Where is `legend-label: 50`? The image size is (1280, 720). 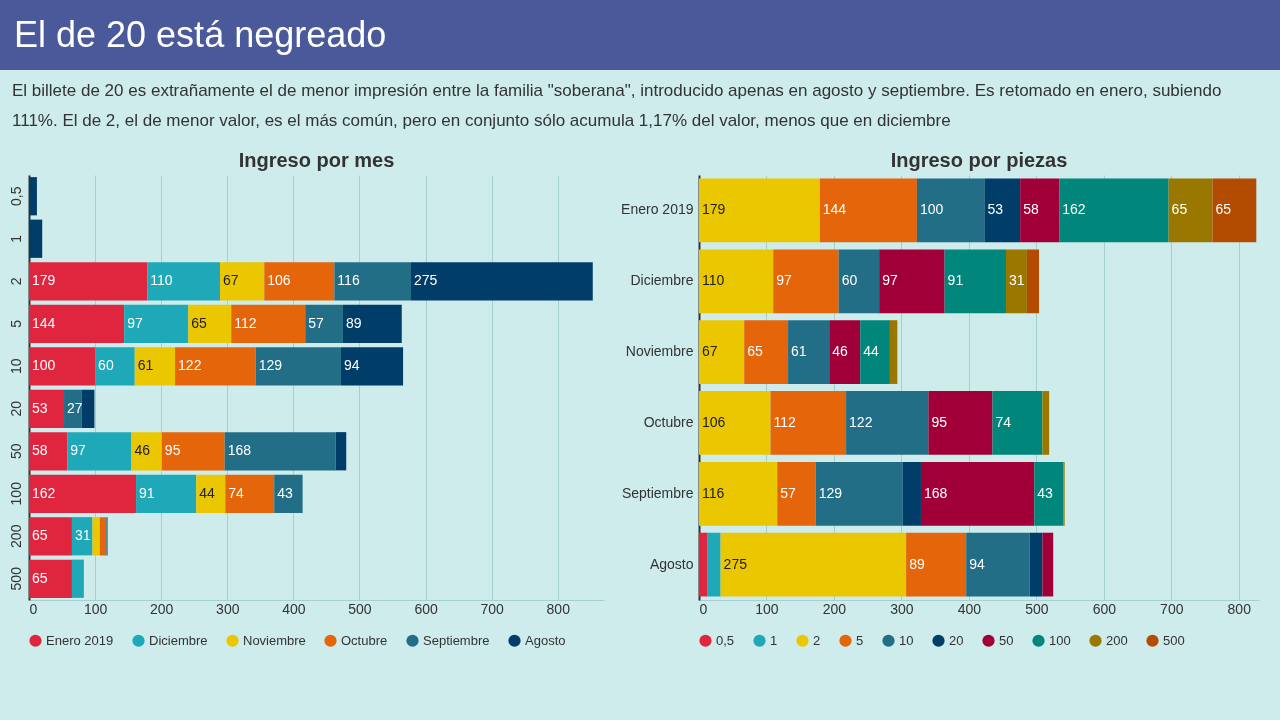 legend-label: 50 is located at coordinates (1006, 640).